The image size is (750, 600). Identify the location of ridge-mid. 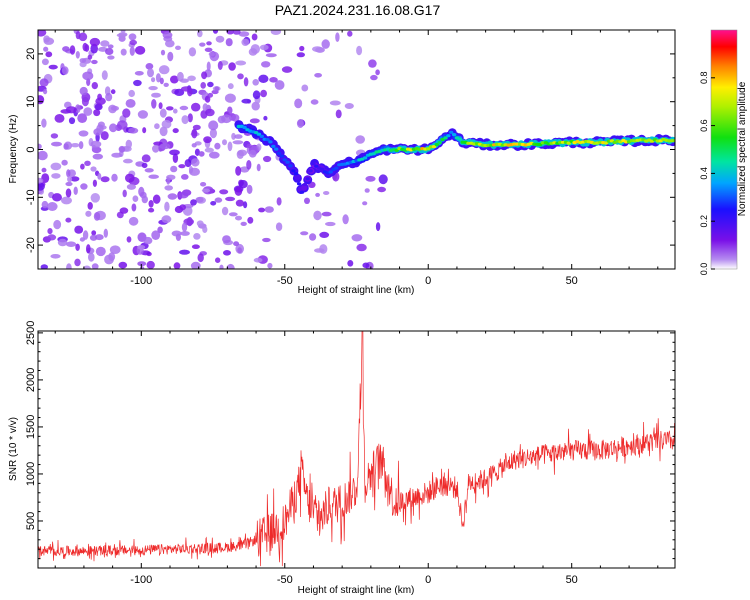
(297, 177).